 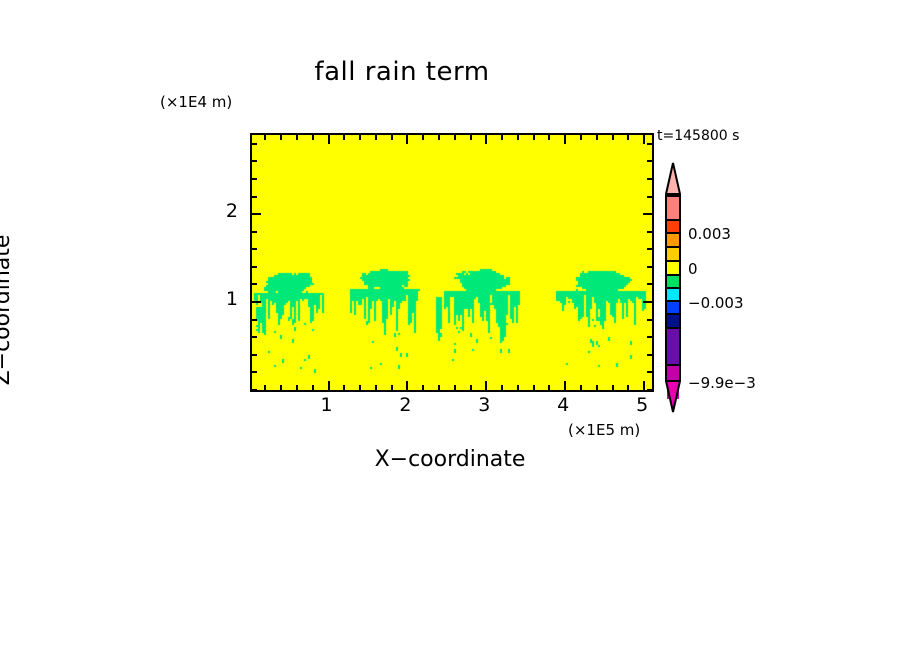 What do you see at coordinates (698, 136) in the screenshot?
I see `time-annotation: t=145800 s` at bounding box center [698, 136].